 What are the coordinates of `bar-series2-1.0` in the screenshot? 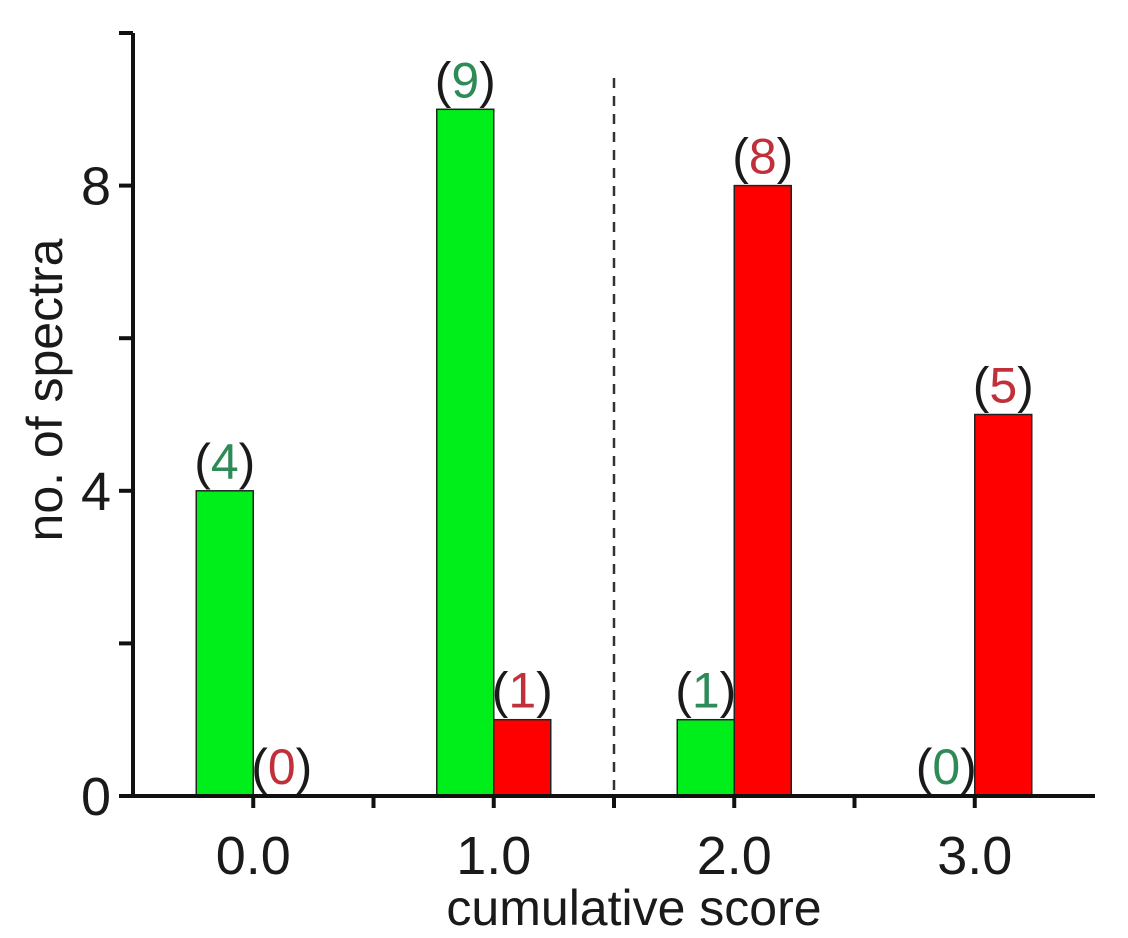 It's located at (522, 757).